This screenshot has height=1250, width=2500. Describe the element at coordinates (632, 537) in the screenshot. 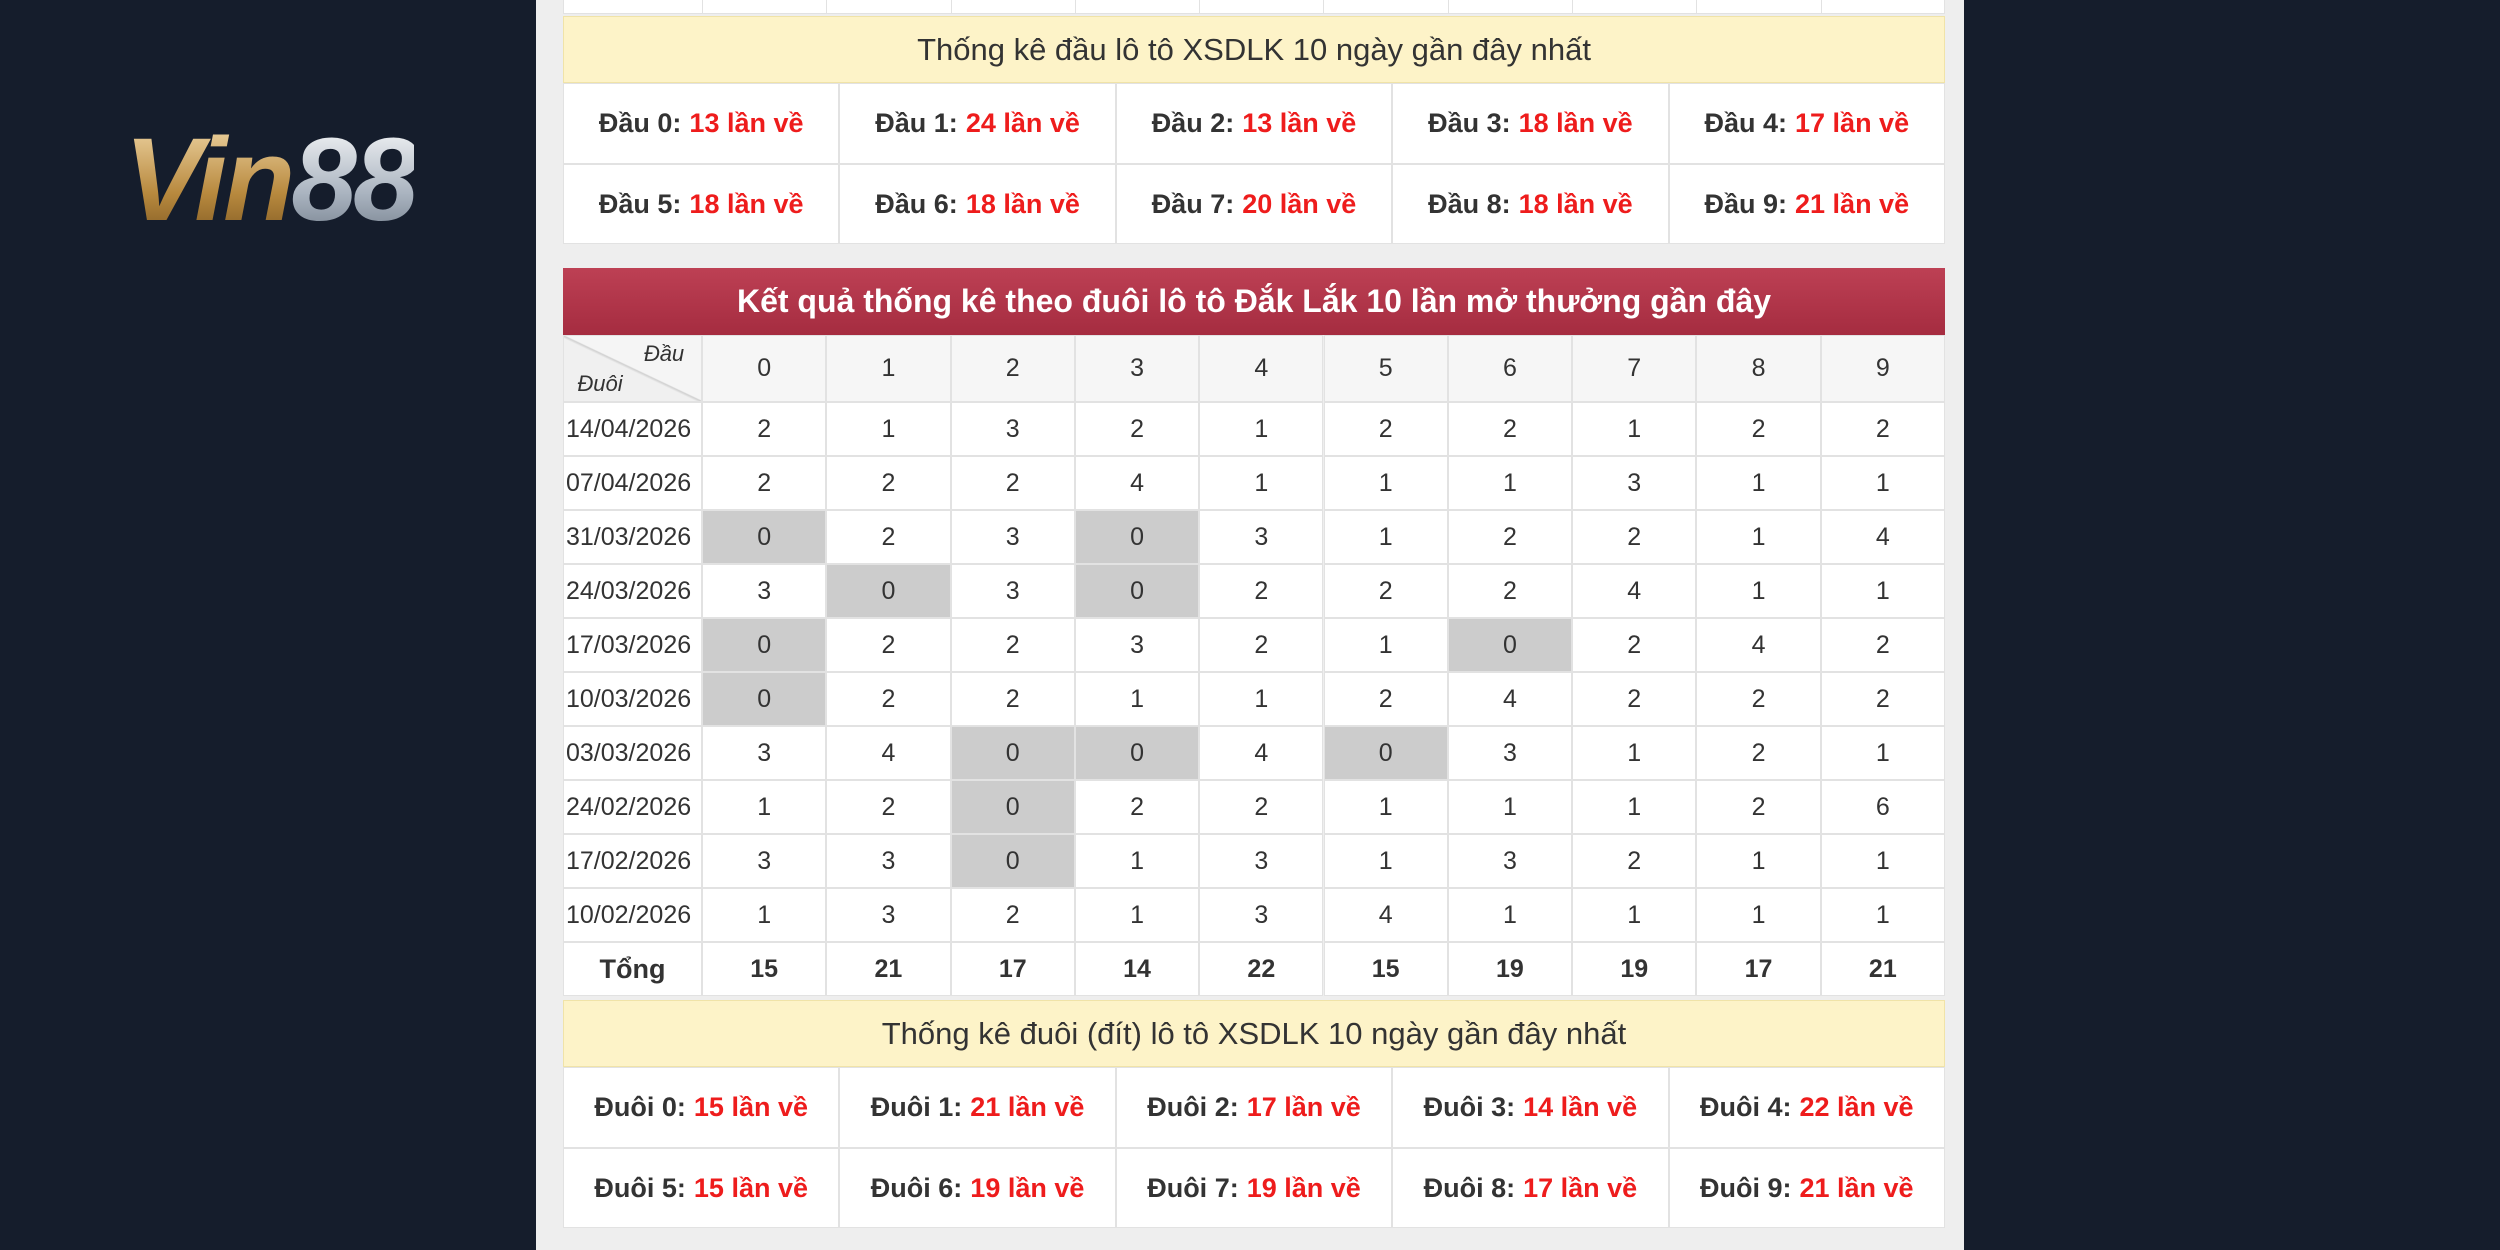

I see `date-cell: 31/03/2026` at that location.